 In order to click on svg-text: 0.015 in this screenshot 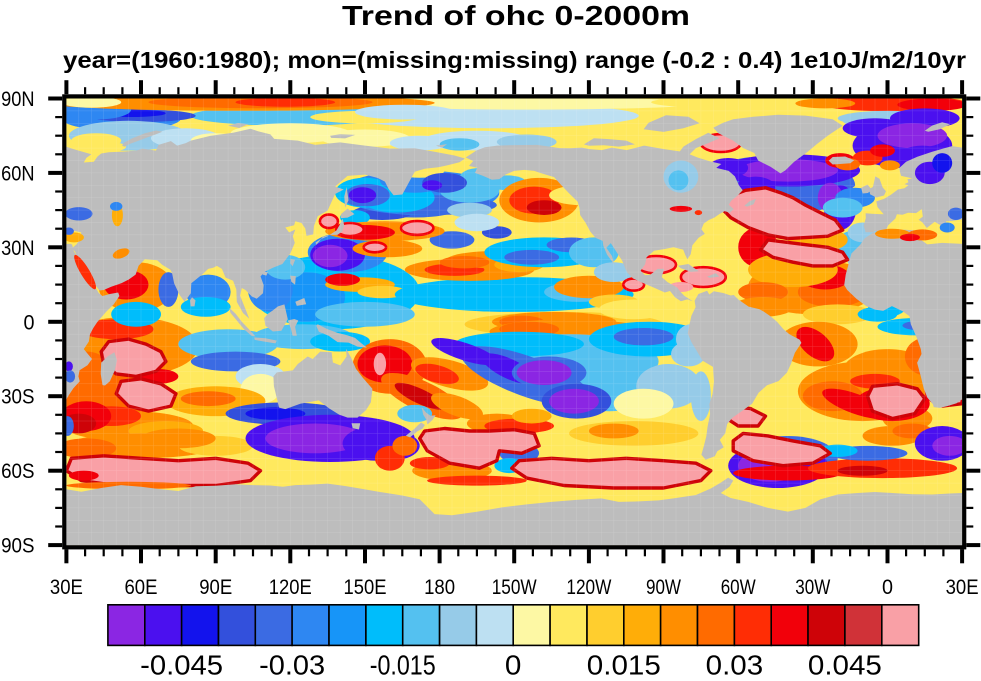, I will do `click(624, 665)`.